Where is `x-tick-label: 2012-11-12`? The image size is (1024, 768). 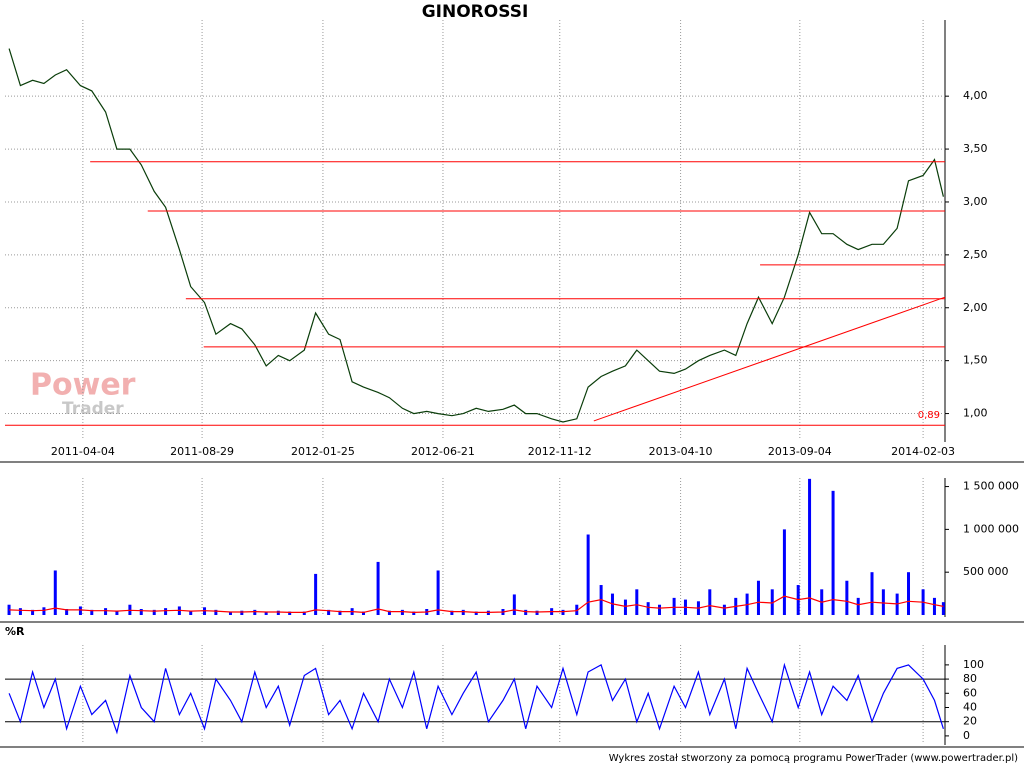 x-tick-label: 2012-11-12 is located at coordinates (560, 451).